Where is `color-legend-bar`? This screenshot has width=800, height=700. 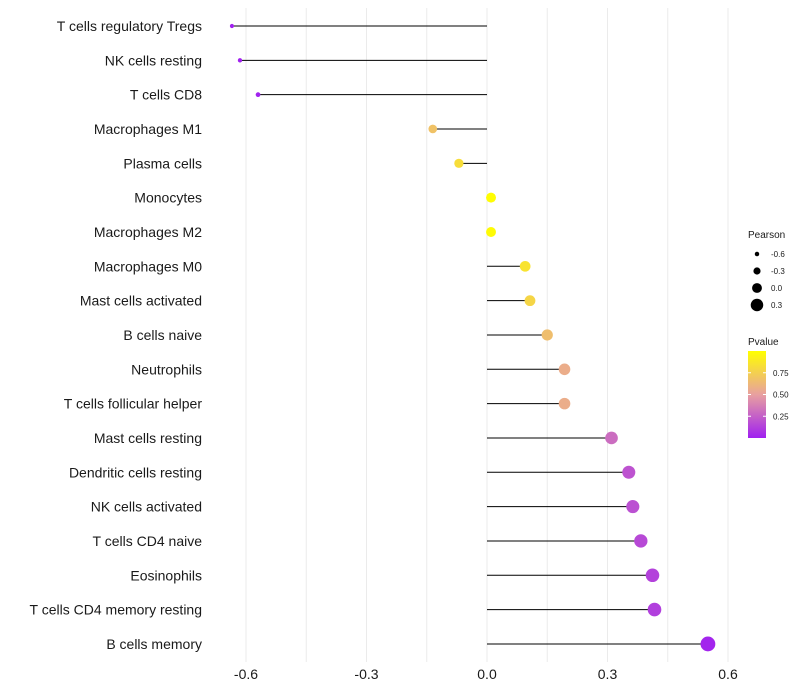
color-legend-bar is located at coordinates (757, 394).